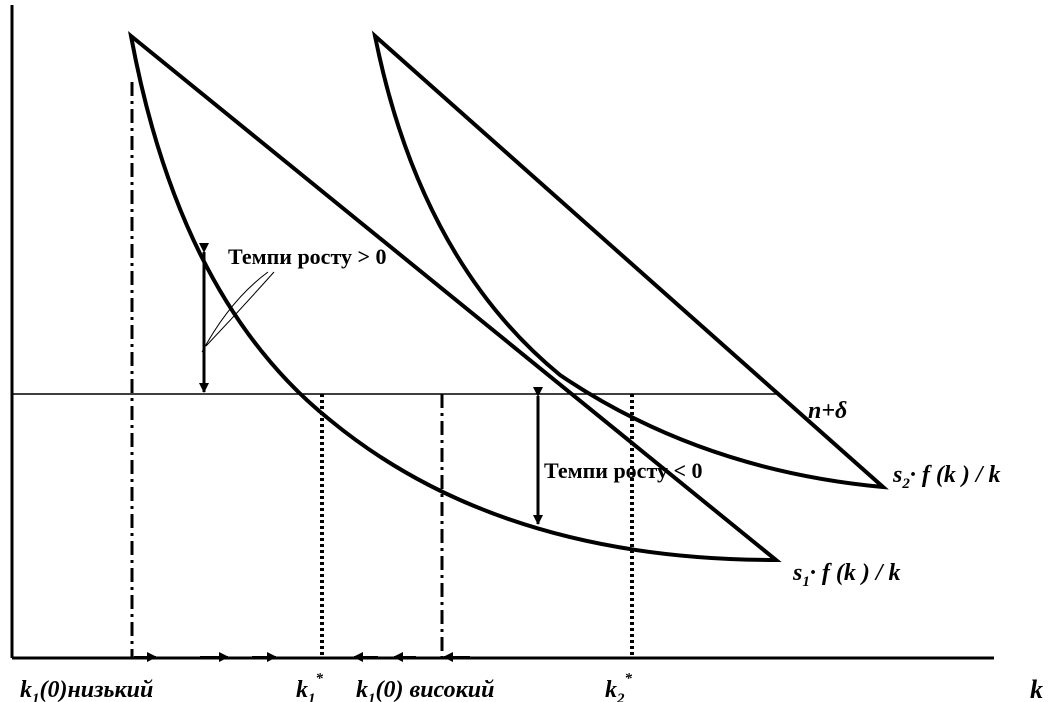  I want to click on k1-star-label: k1*, so click(310, 686).